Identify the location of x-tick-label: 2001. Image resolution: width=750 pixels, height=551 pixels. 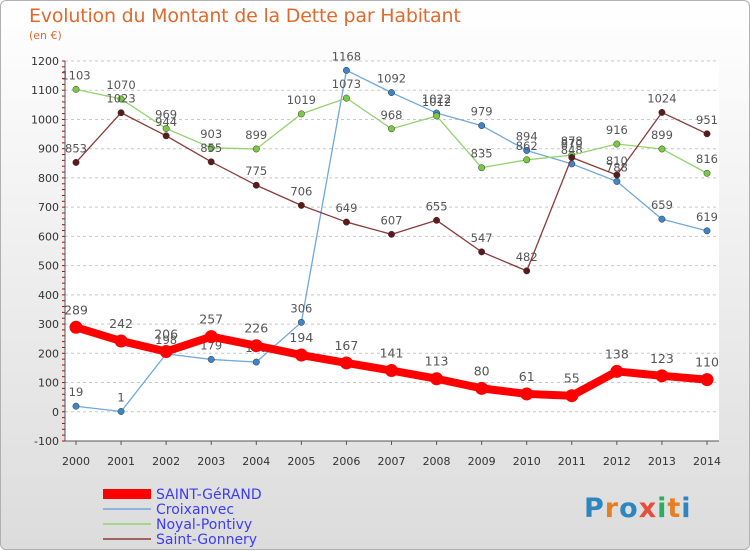
(121, 461).